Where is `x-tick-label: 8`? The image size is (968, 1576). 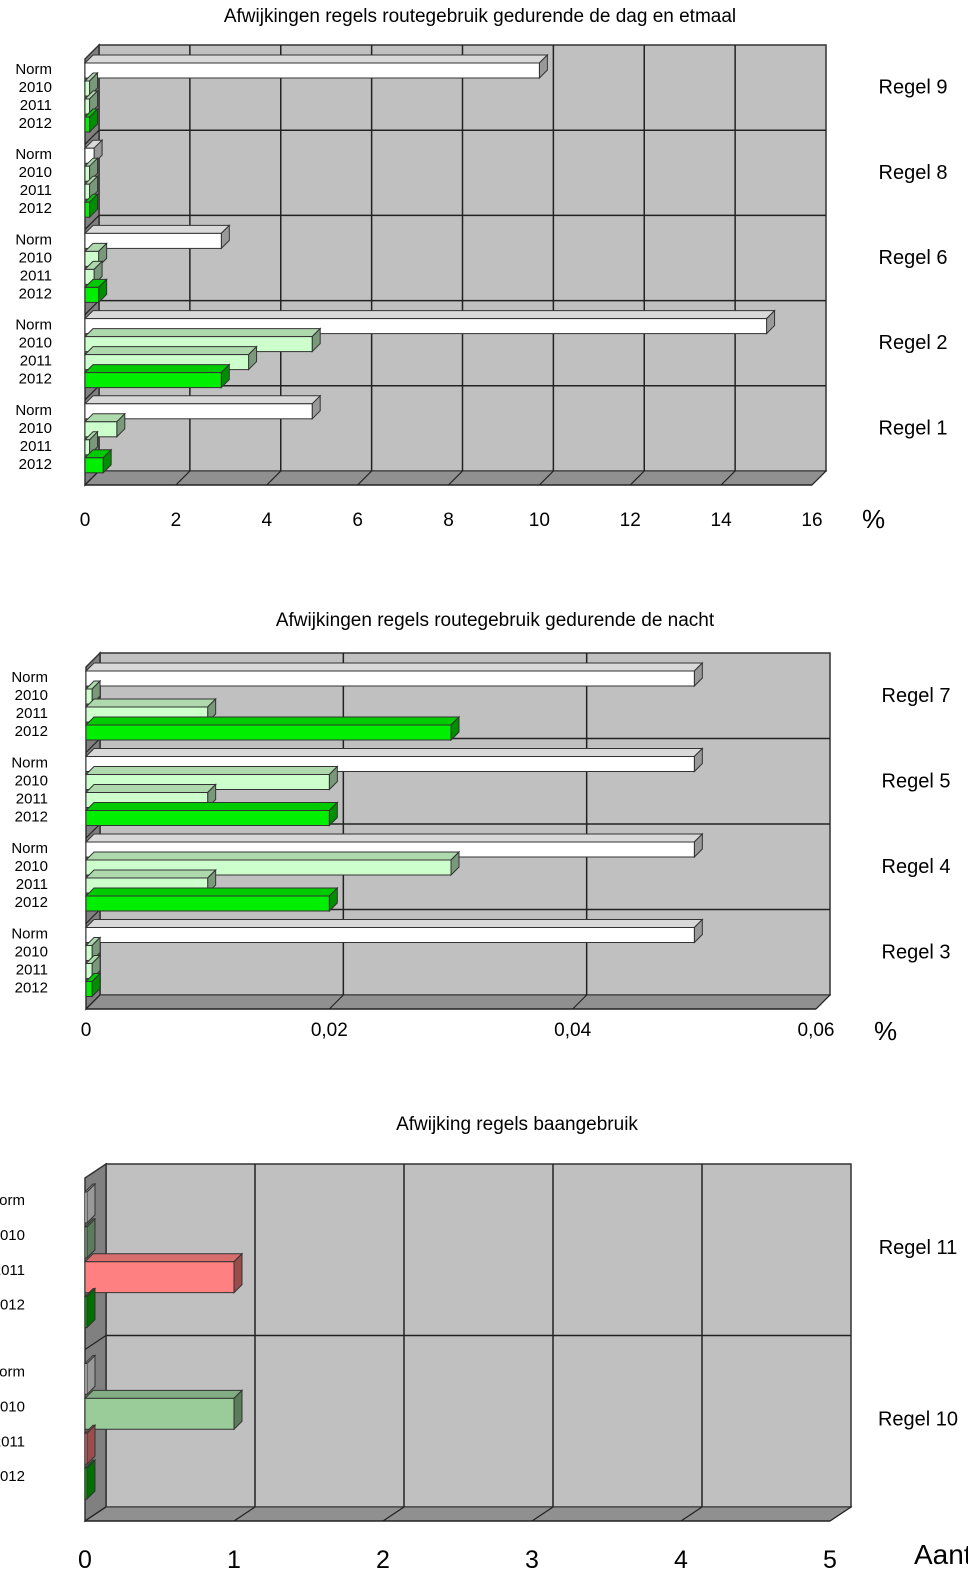
x-tick-label: 8 is located at coordinates (448, 520).